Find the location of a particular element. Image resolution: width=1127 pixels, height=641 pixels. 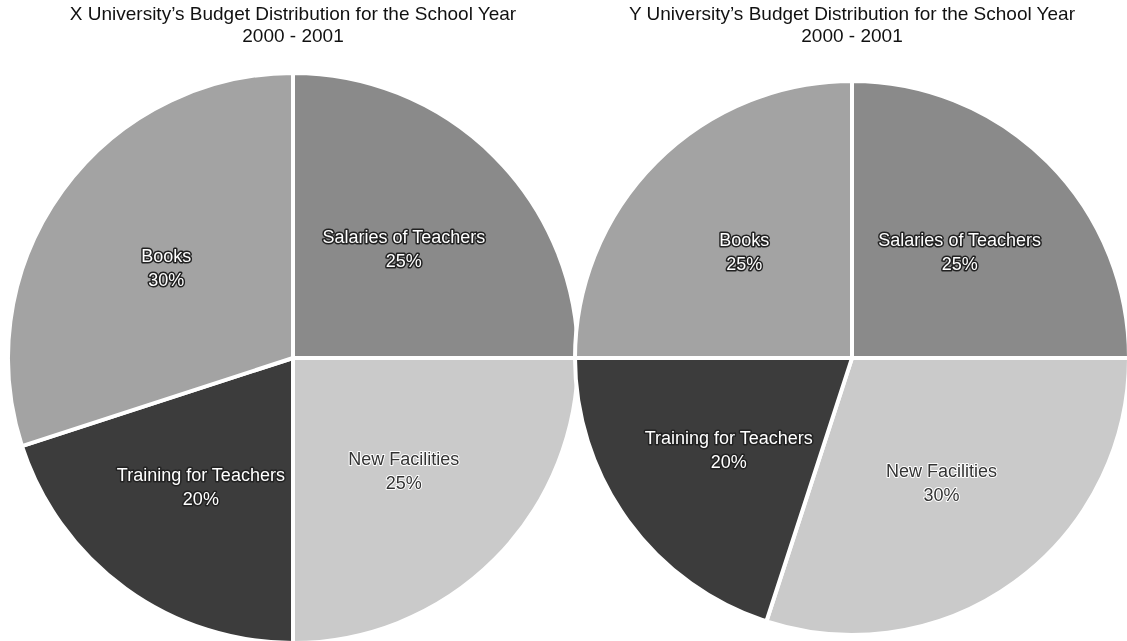

chart-title: Y University’s Budget Distribution for the School Year 2000 - 2001 is located at coordinates (852, 24).